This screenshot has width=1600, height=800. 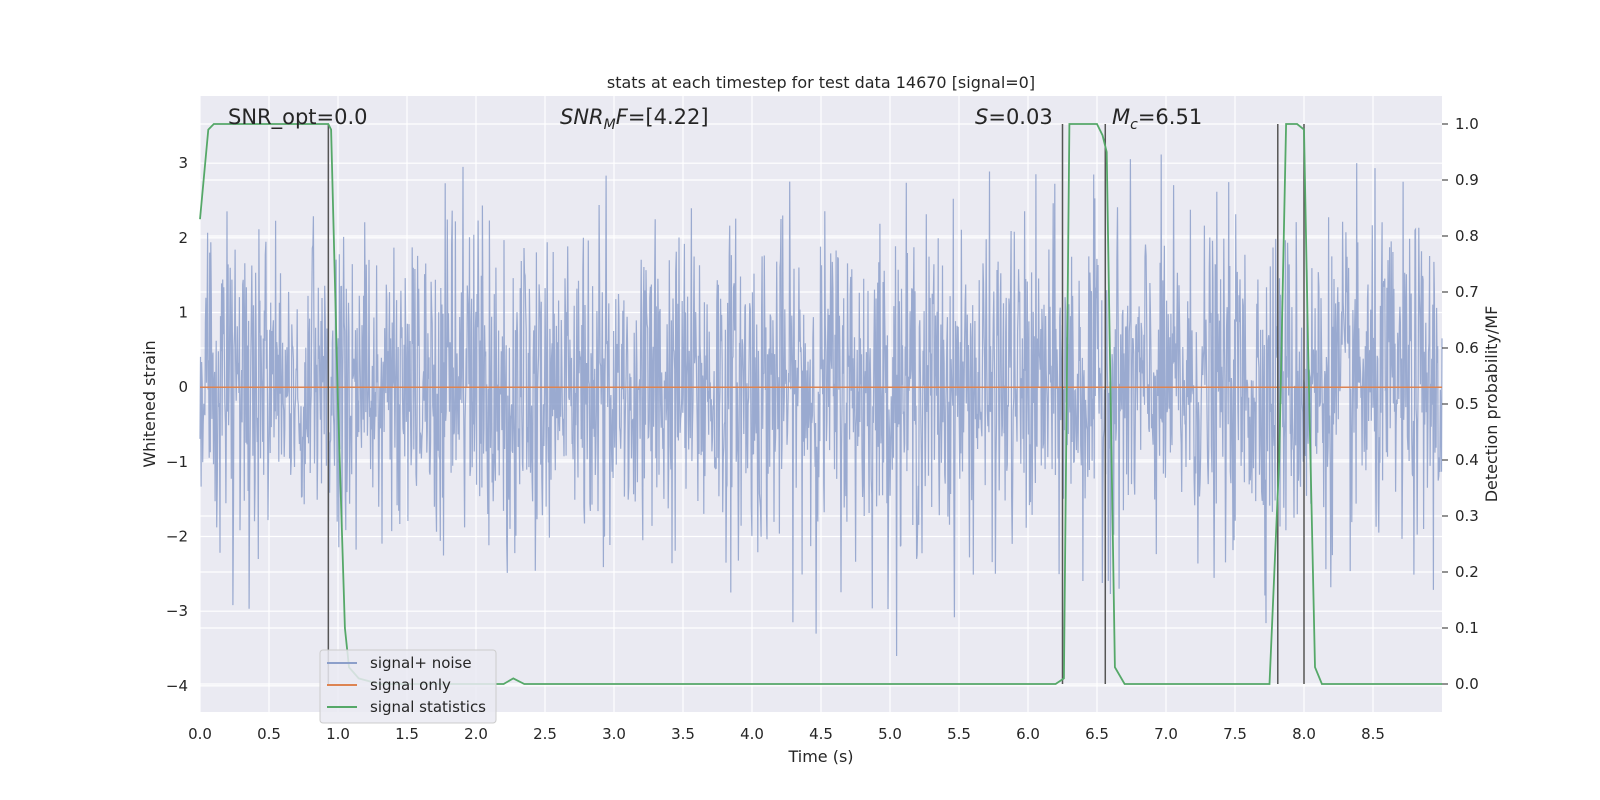 What do you see at coordinates (1491, 404) in the screenshot?
I see `y2-axis-label: Detection probability/MF` at bounding box center [1491, 404].